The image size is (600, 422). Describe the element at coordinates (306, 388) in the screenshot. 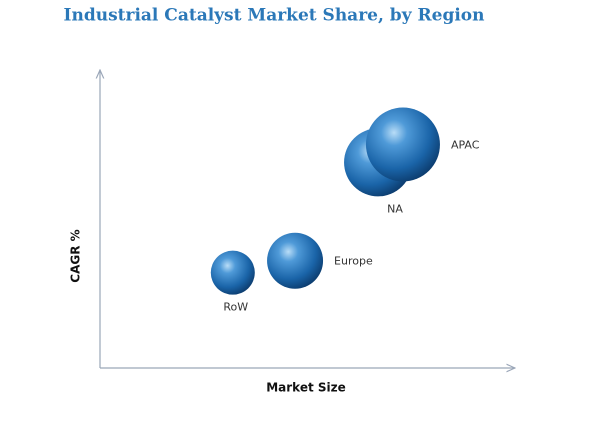

I see `x-axis-label: Market Size` at that location.